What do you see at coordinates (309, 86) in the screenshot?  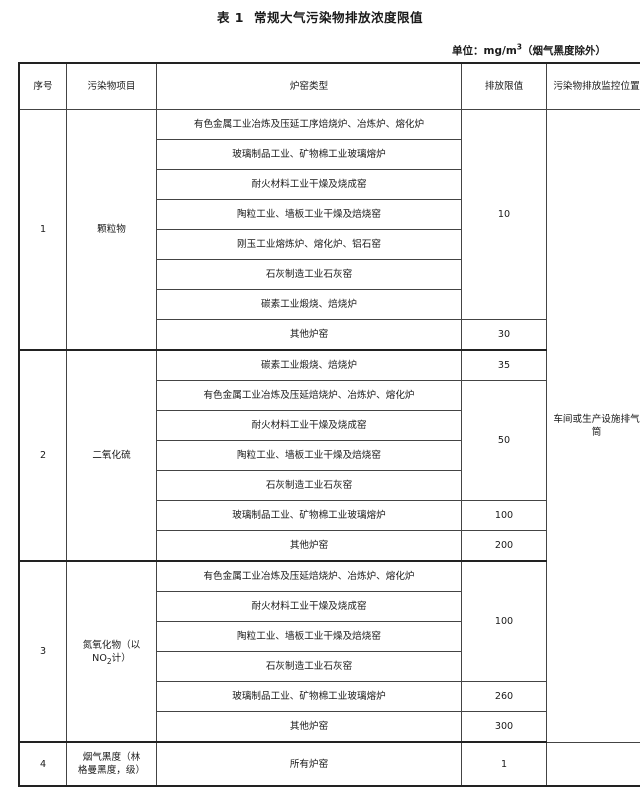 I see `header-furnace-type: 炉窑类型` at bounding box center [309, 86].